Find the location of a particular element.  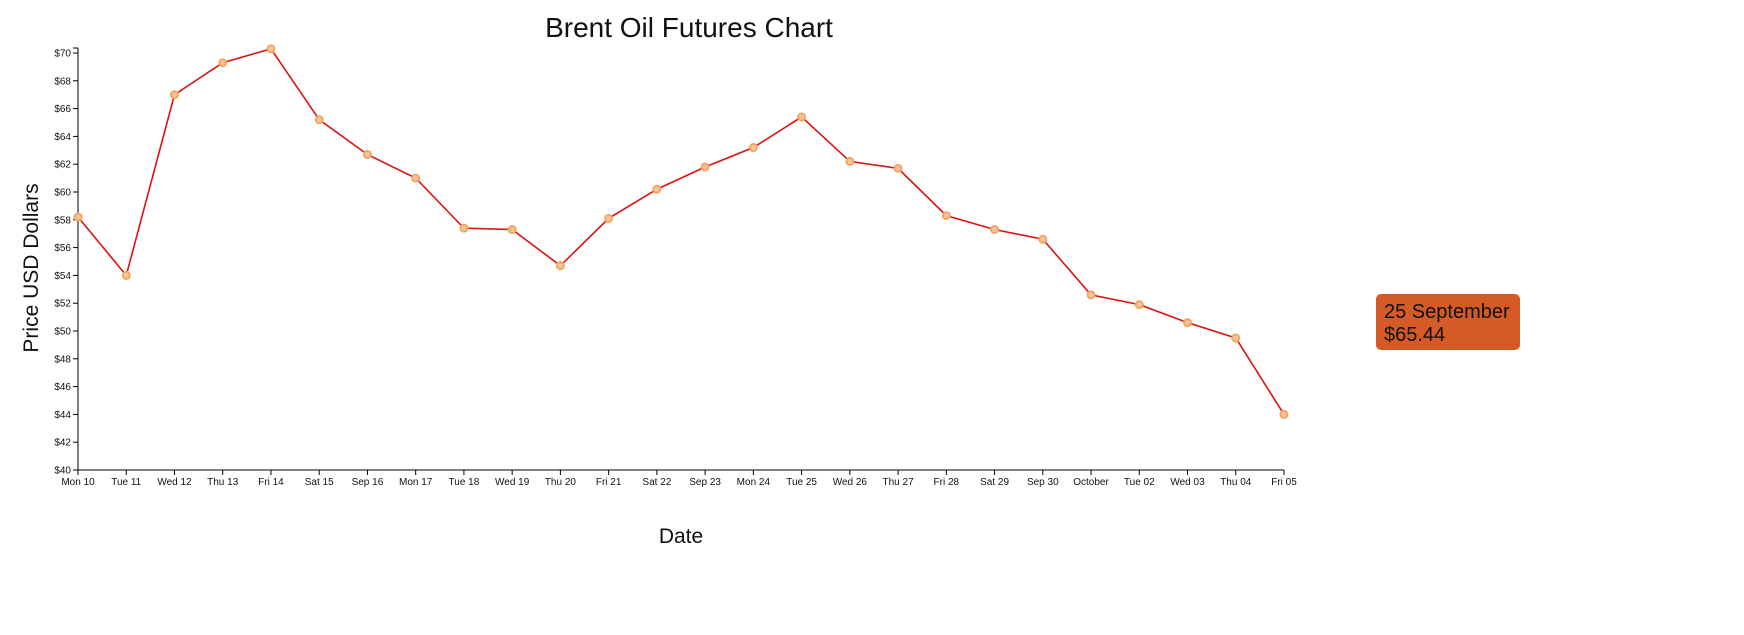

tooltip-price: $65.44 is located at coordinates (1415, 335).